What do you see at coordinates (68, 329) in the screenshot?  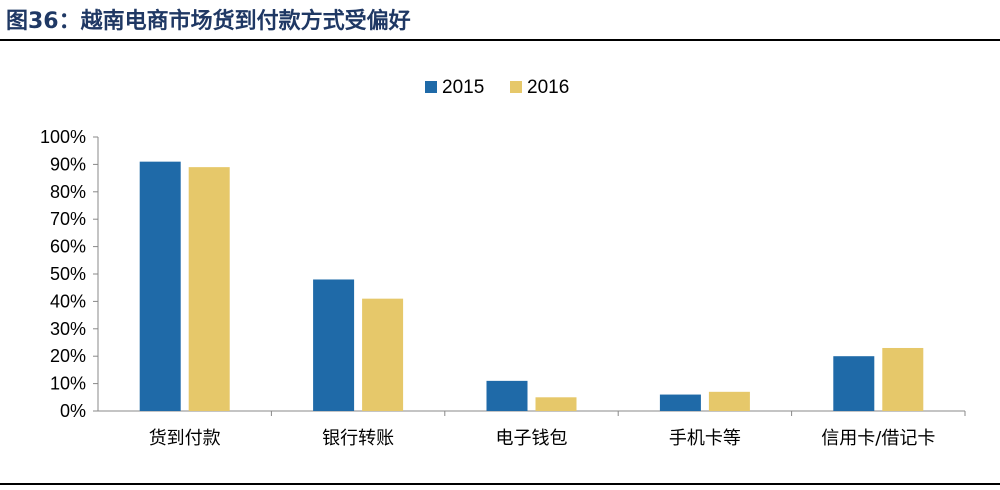 I see `y-tick-label: 30%` at bounding box center [68, 329].